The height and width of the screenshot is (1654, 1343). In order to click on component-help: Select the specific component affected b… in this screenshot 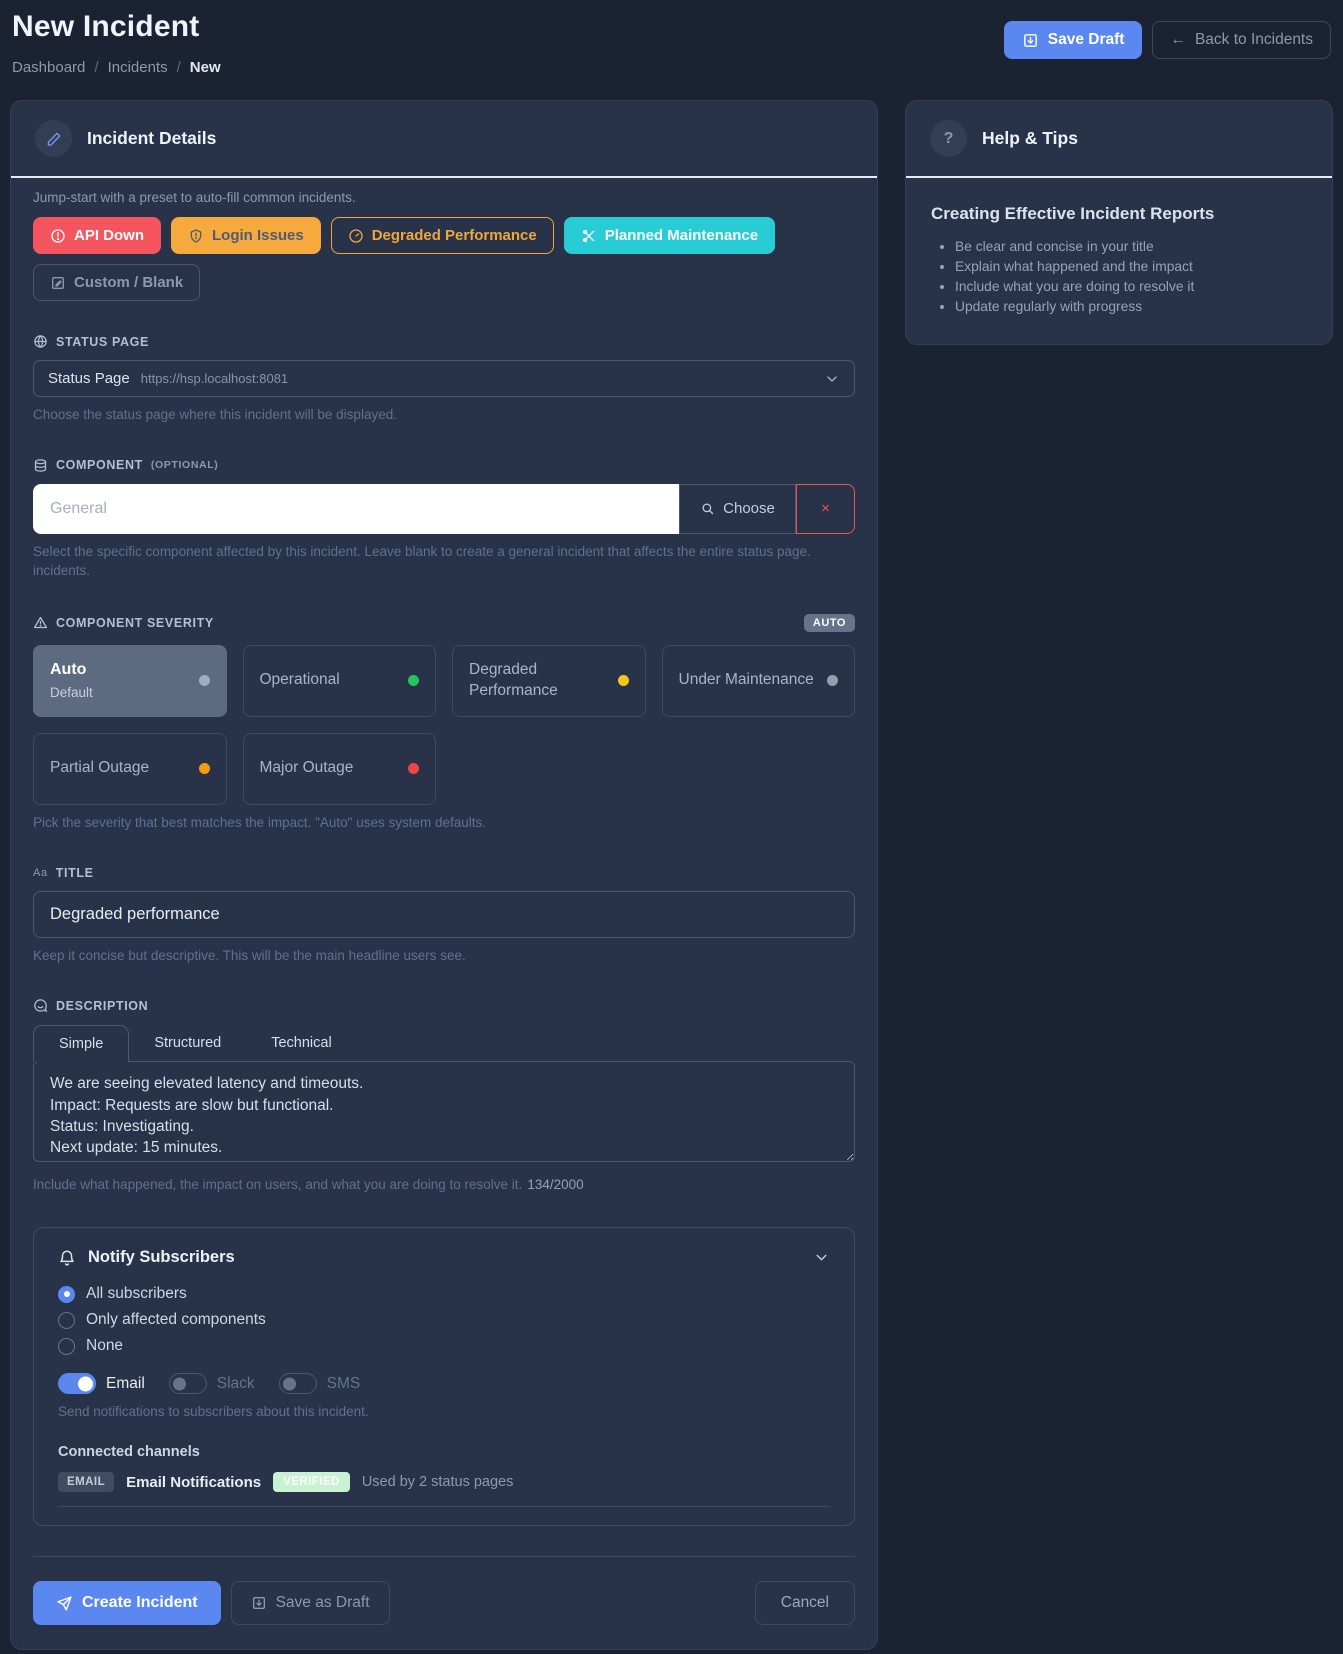, I will do `click(422, 560)`.